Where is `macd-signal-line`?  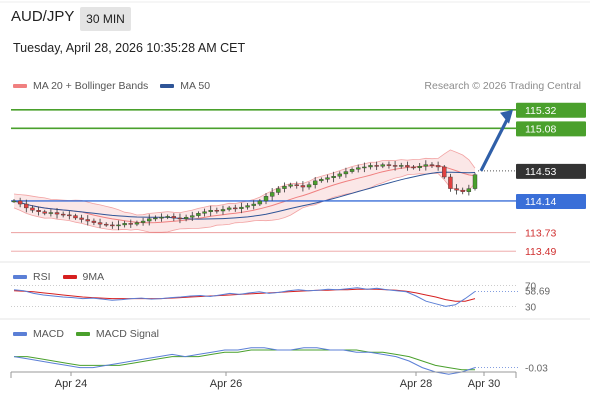
macd-signal-line is located at coordinates (244, 360).